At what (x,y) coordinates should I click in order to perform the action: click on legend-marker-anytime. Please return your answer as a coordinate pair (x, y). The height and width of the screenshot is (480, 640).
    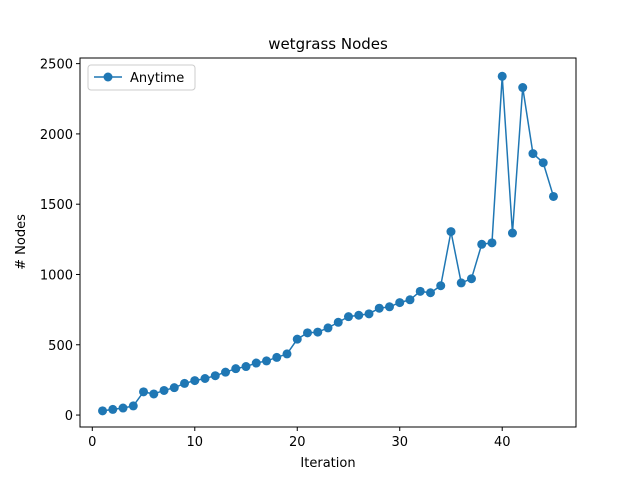
    Looking at the image, I should click on (108, 77).